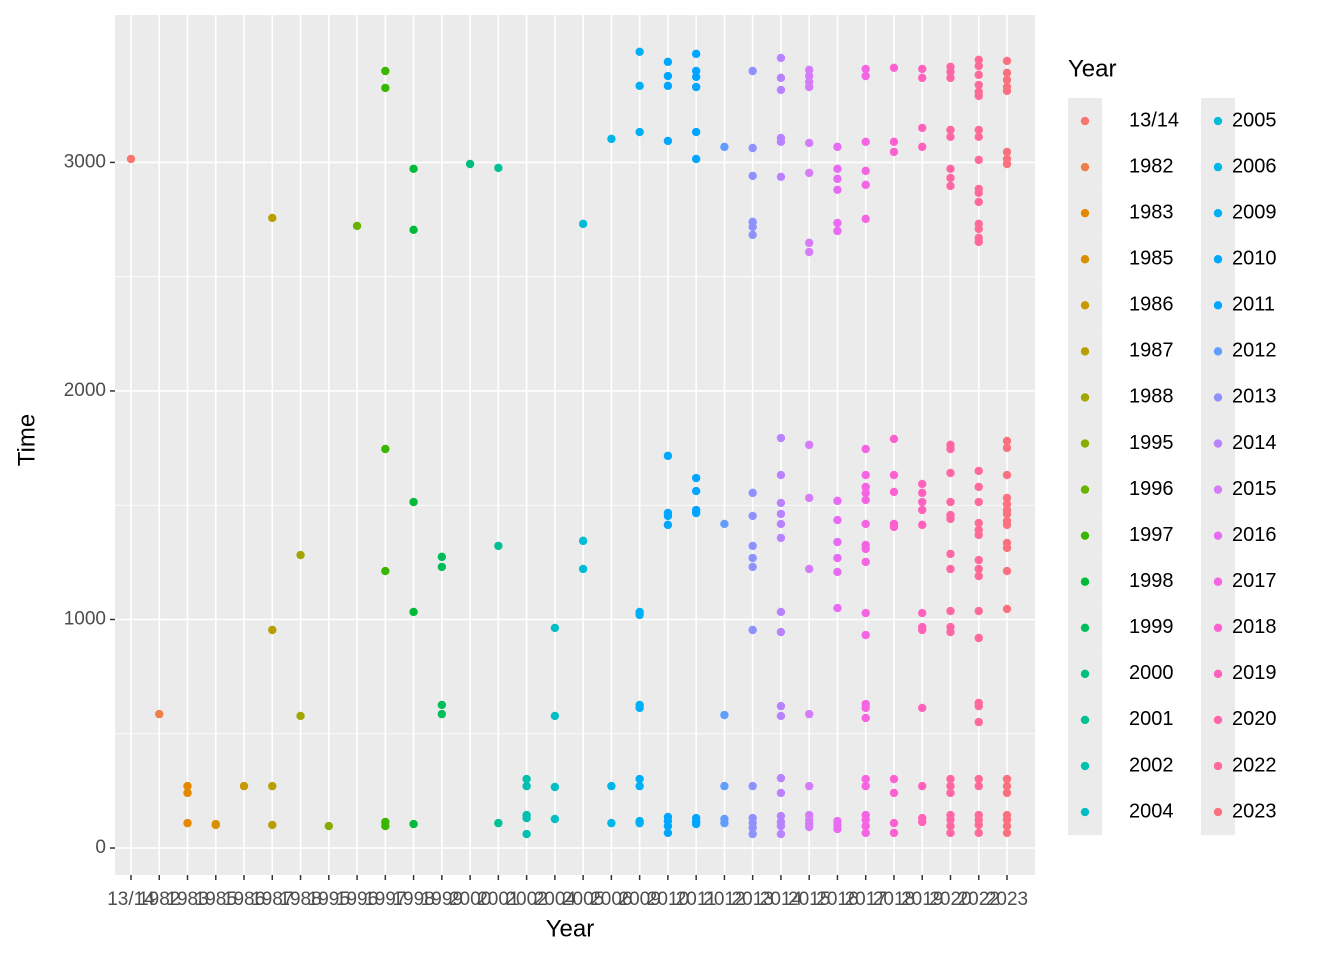  What do you see at coordinates (1254, 627) in the screenshot?
I see `legend-label: 2018` at bounding box center [1254, 627].